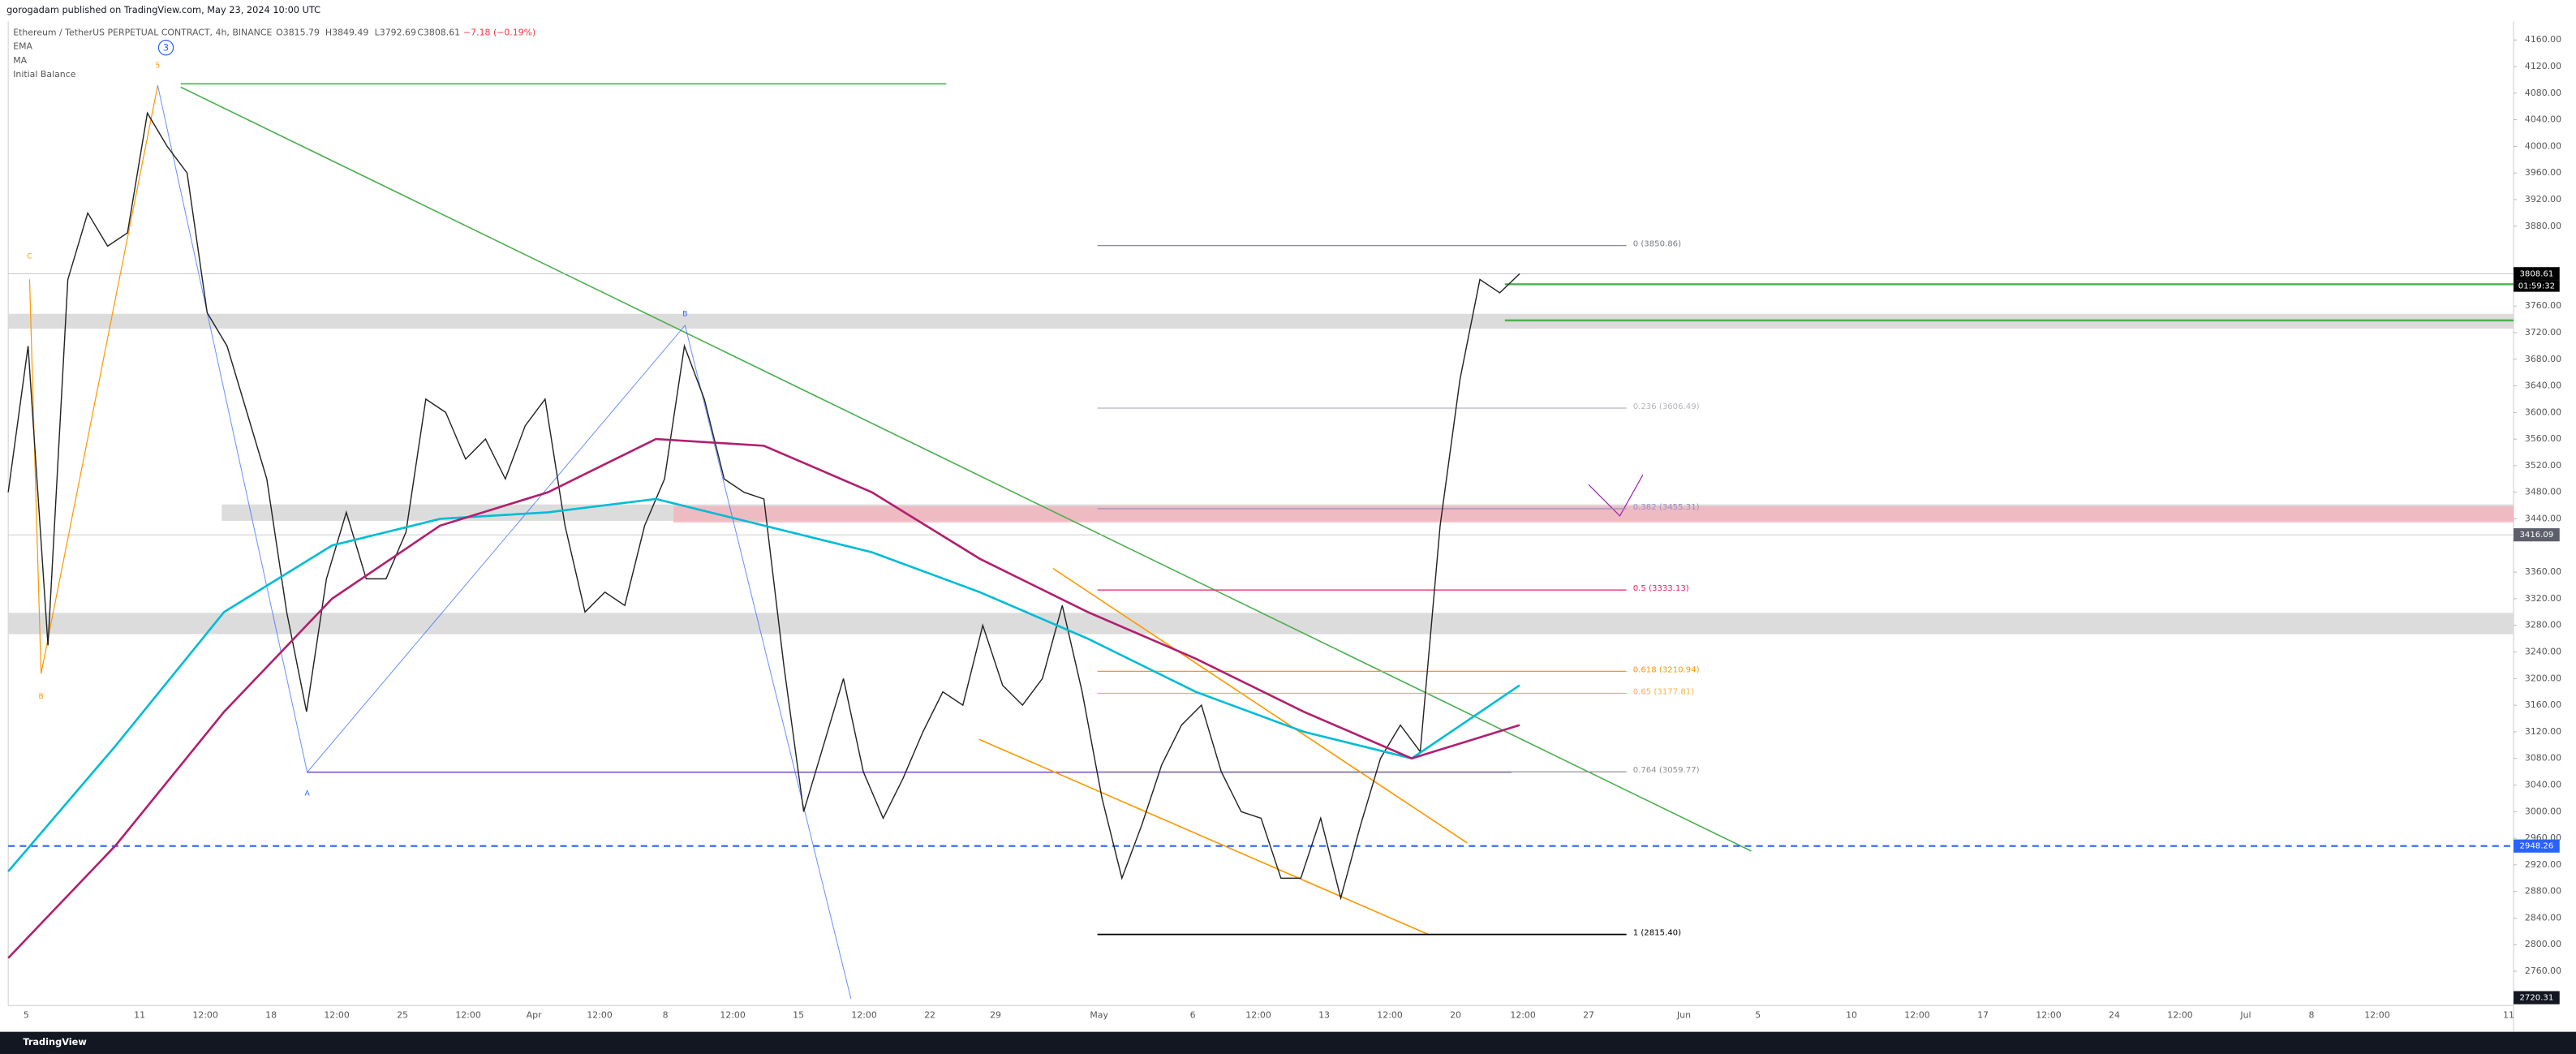 This screenshot has height=1054, width=2576. Describe the element at coordinates (2543, 226) in the screenshot. I see `y-tick-label: 3880.00` at that location.